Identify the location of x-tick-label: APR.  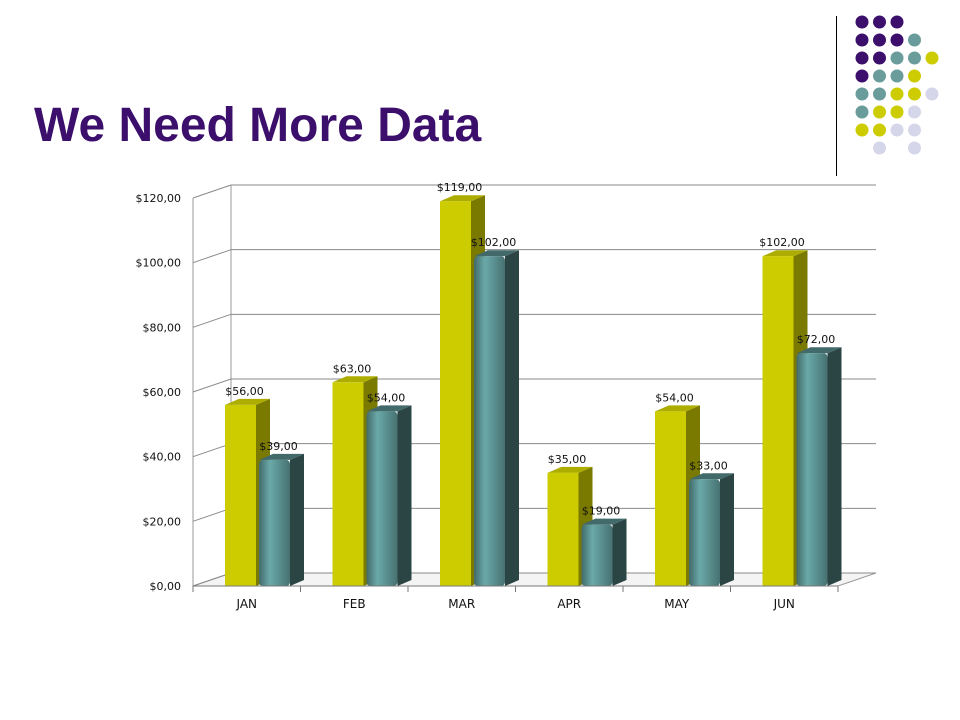
(569, 604).